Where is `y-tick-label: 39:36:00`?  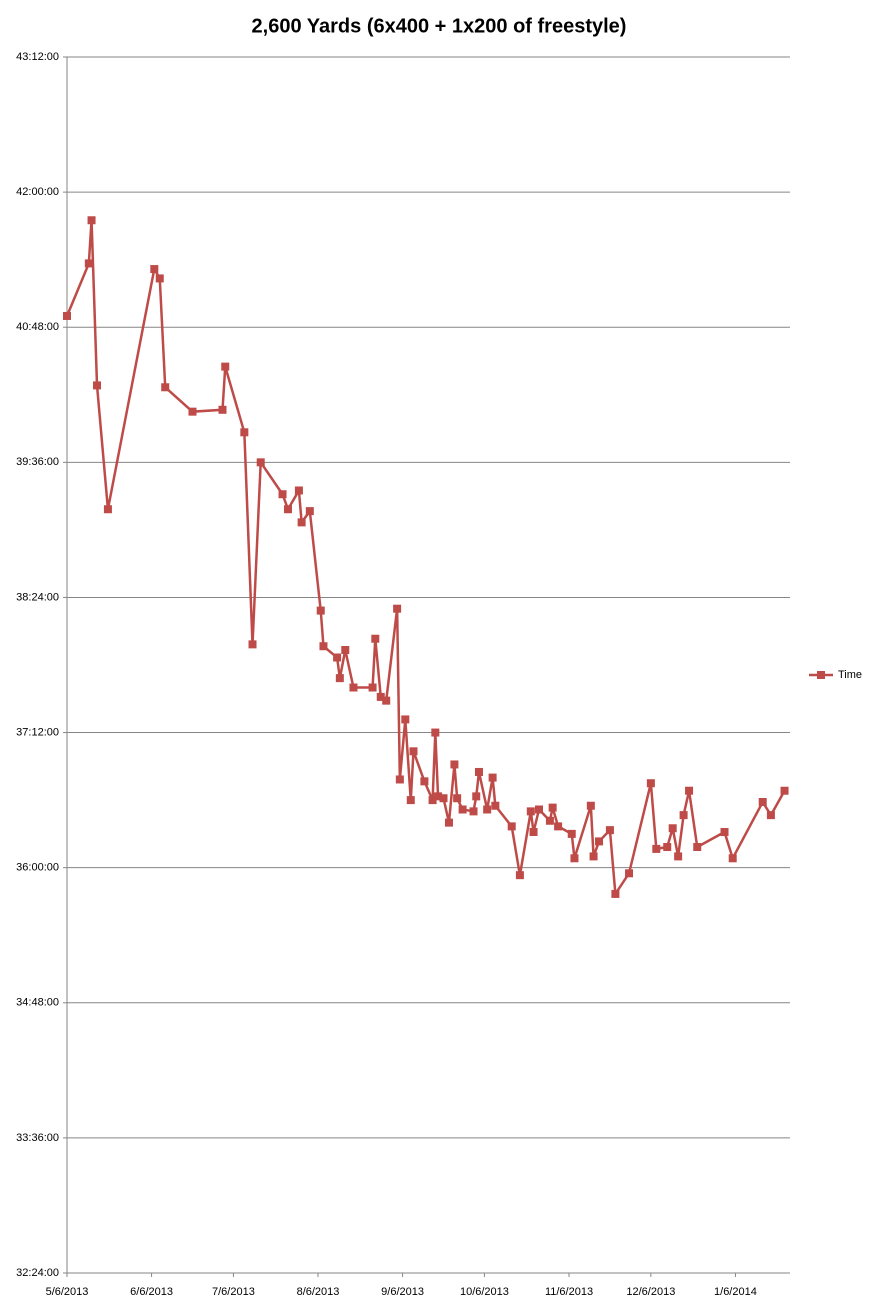
y-tick-label: 39:36:00 is located at coordinates (37, 462).